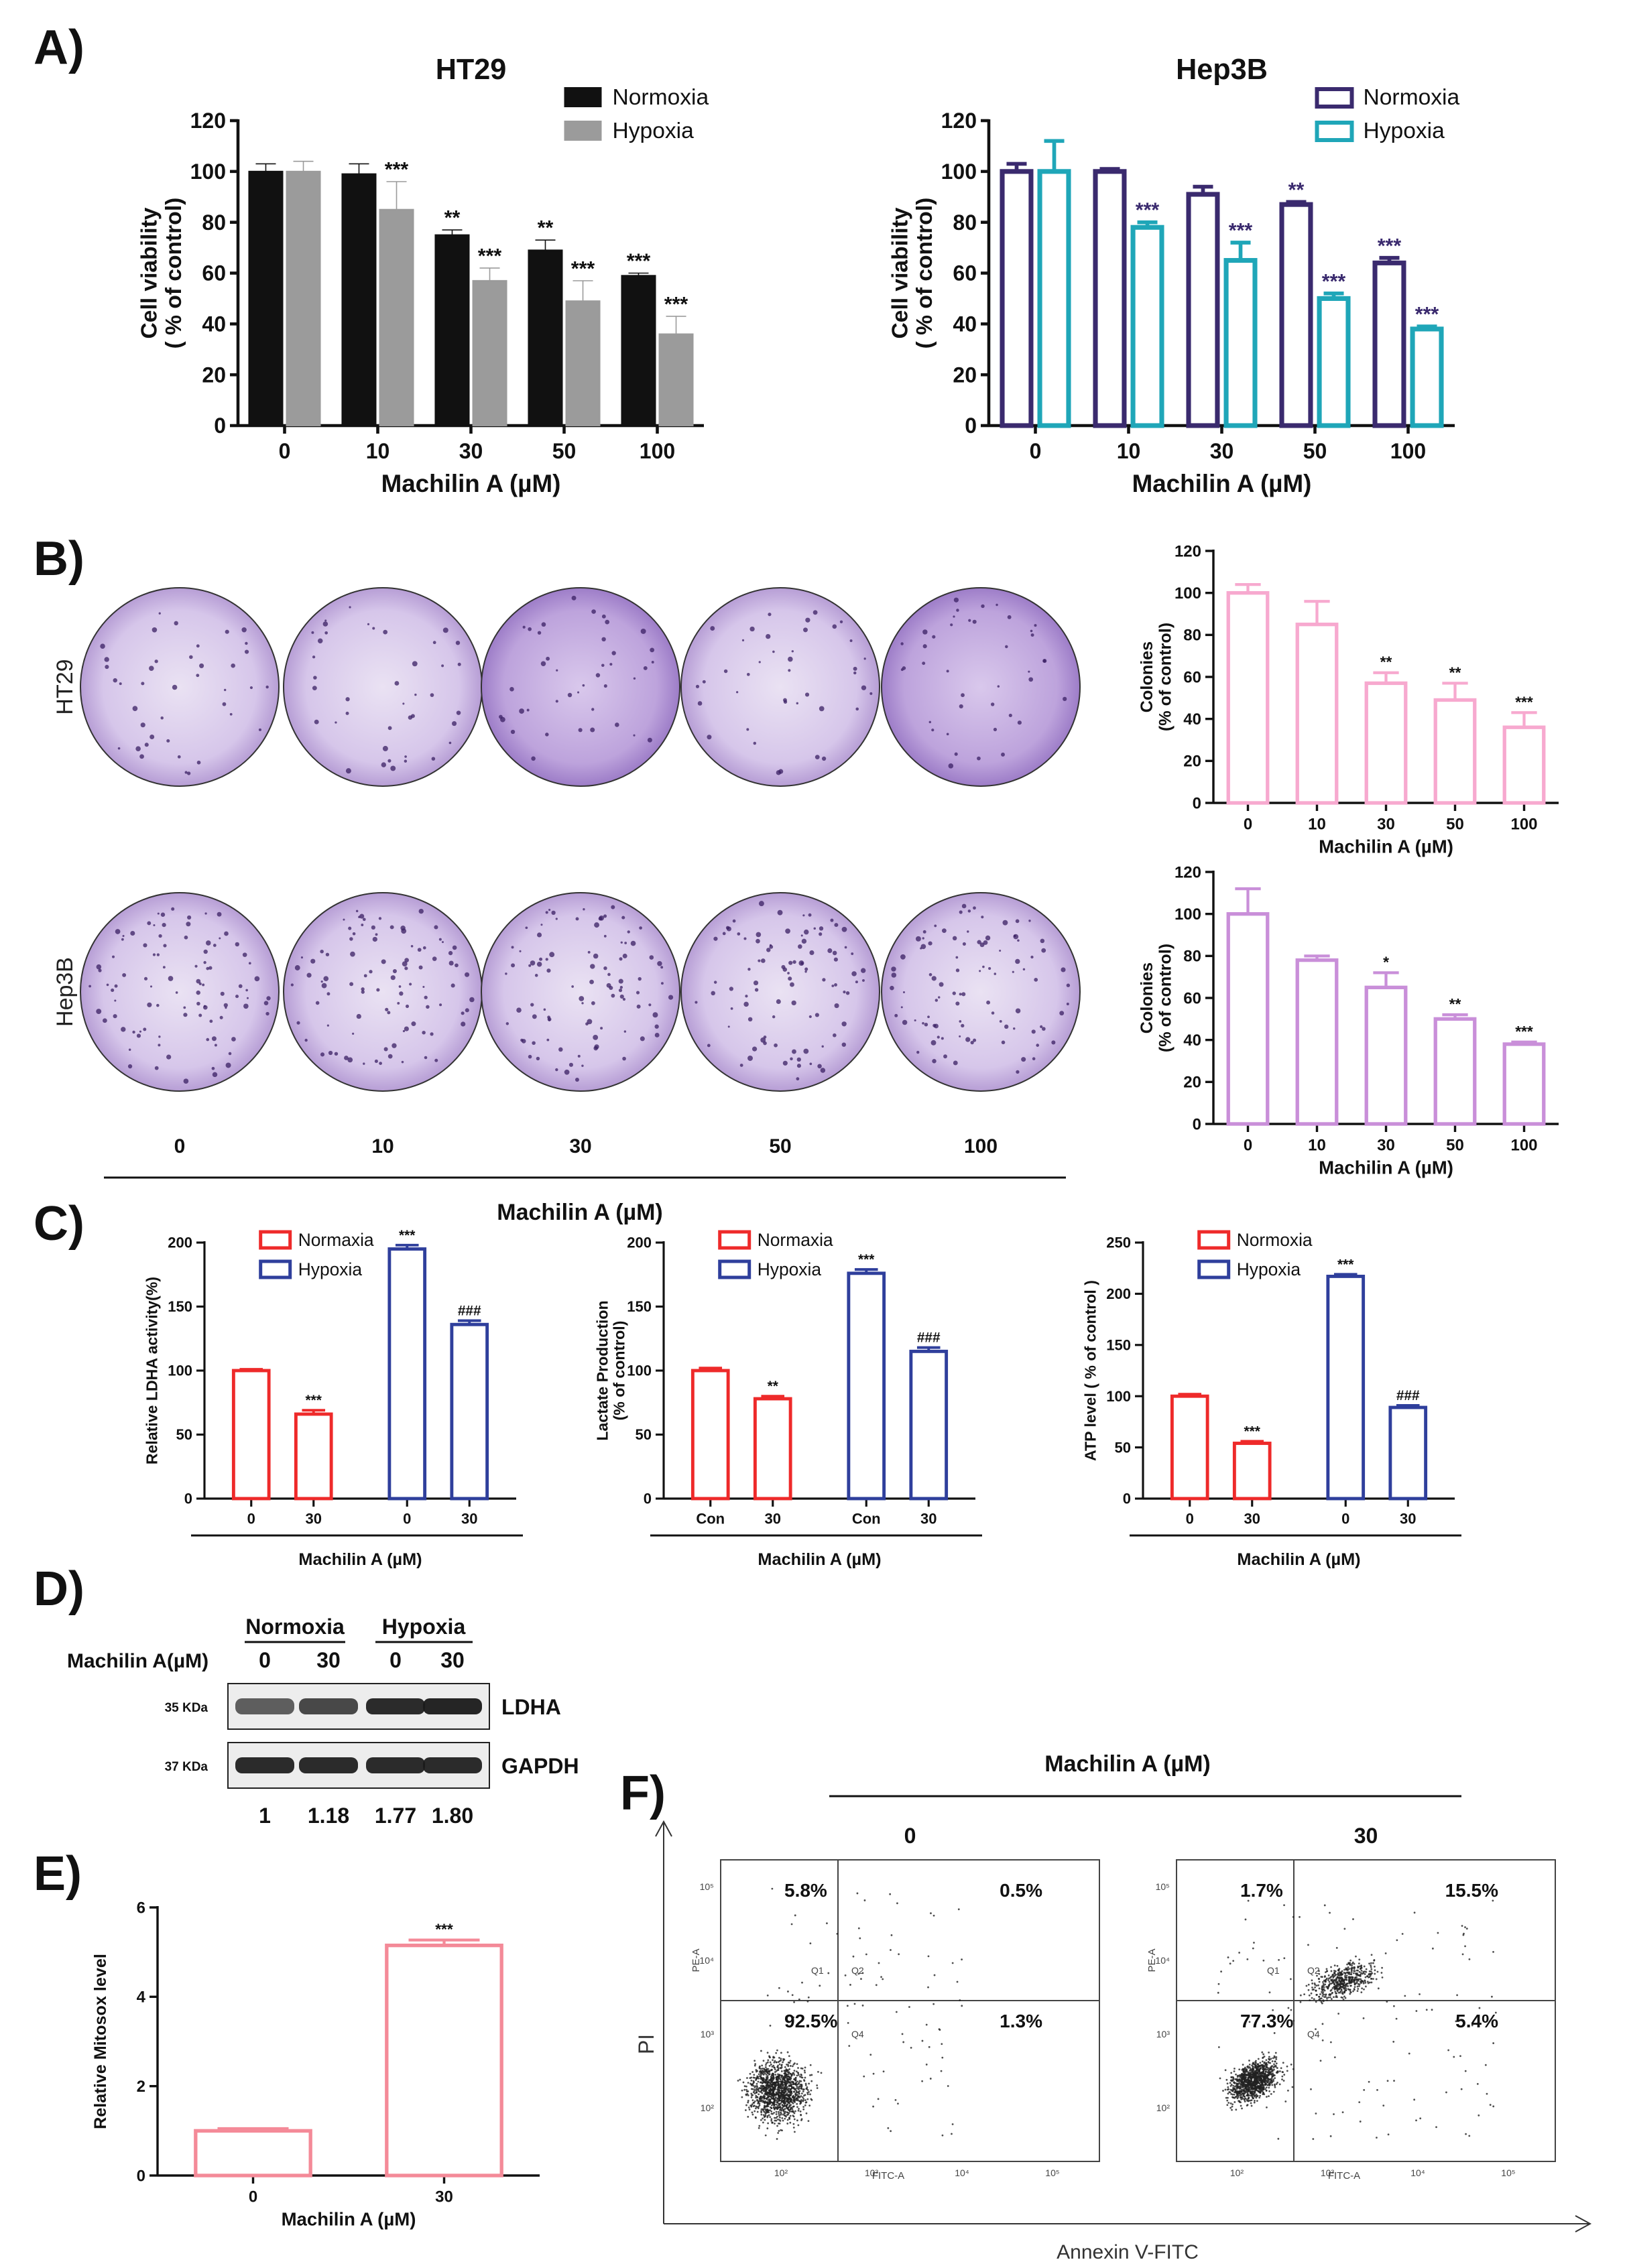 The width and height of the screenshot is (1625, 2268). What do you see at coordinates (781, 2172) in the screenshot?
I see `x-tick-label: 10²` at bounding box center [781, 2172].